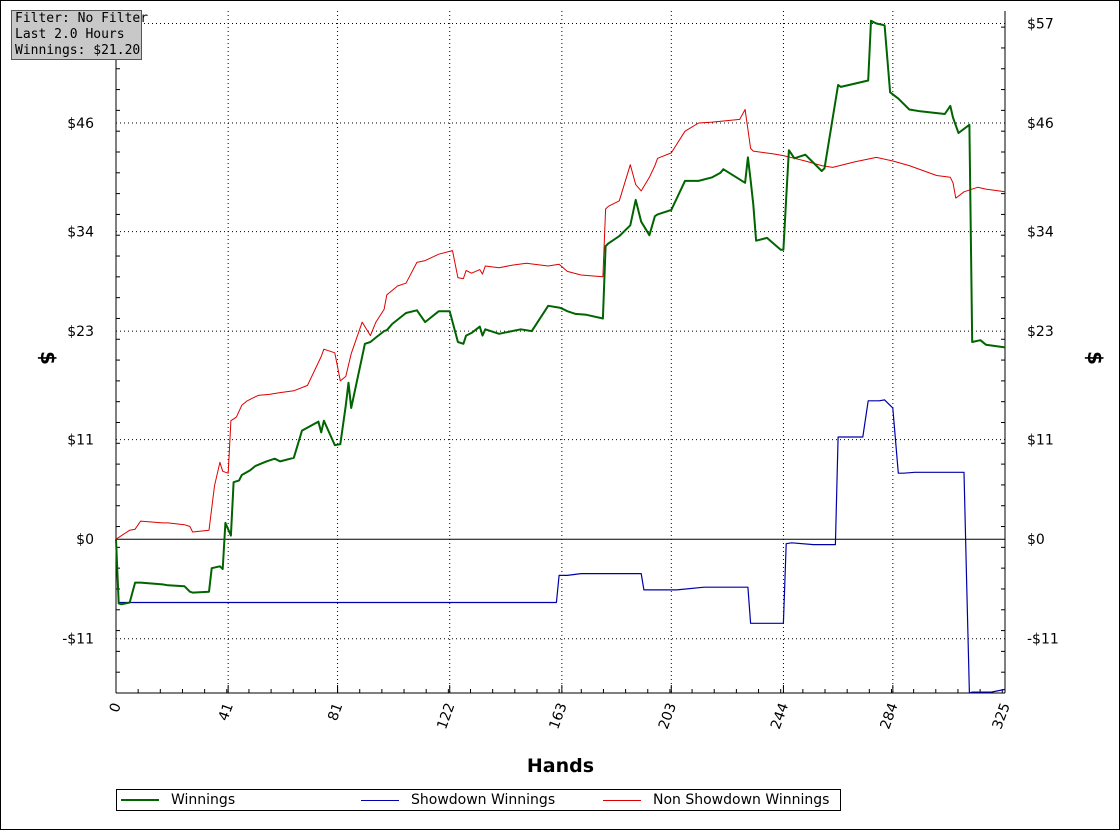  What do you see at coordinates (1040, 332) in the screenshot?
I see `y-tick-label-right: $23` at bounding box center [1040, 332].